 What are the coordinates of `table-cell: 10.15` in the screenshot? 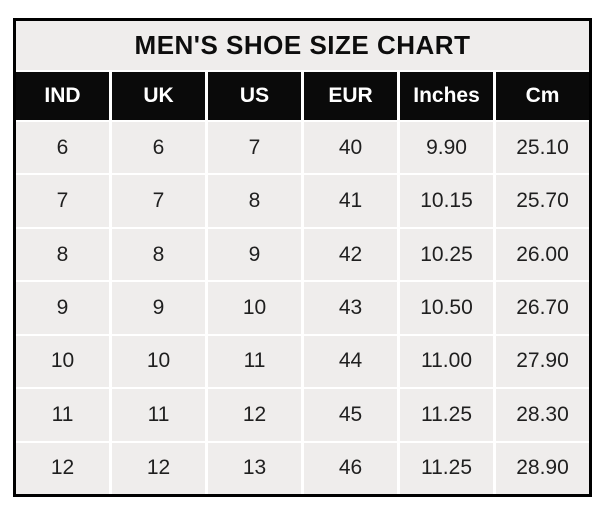 It's located at (446, 201).